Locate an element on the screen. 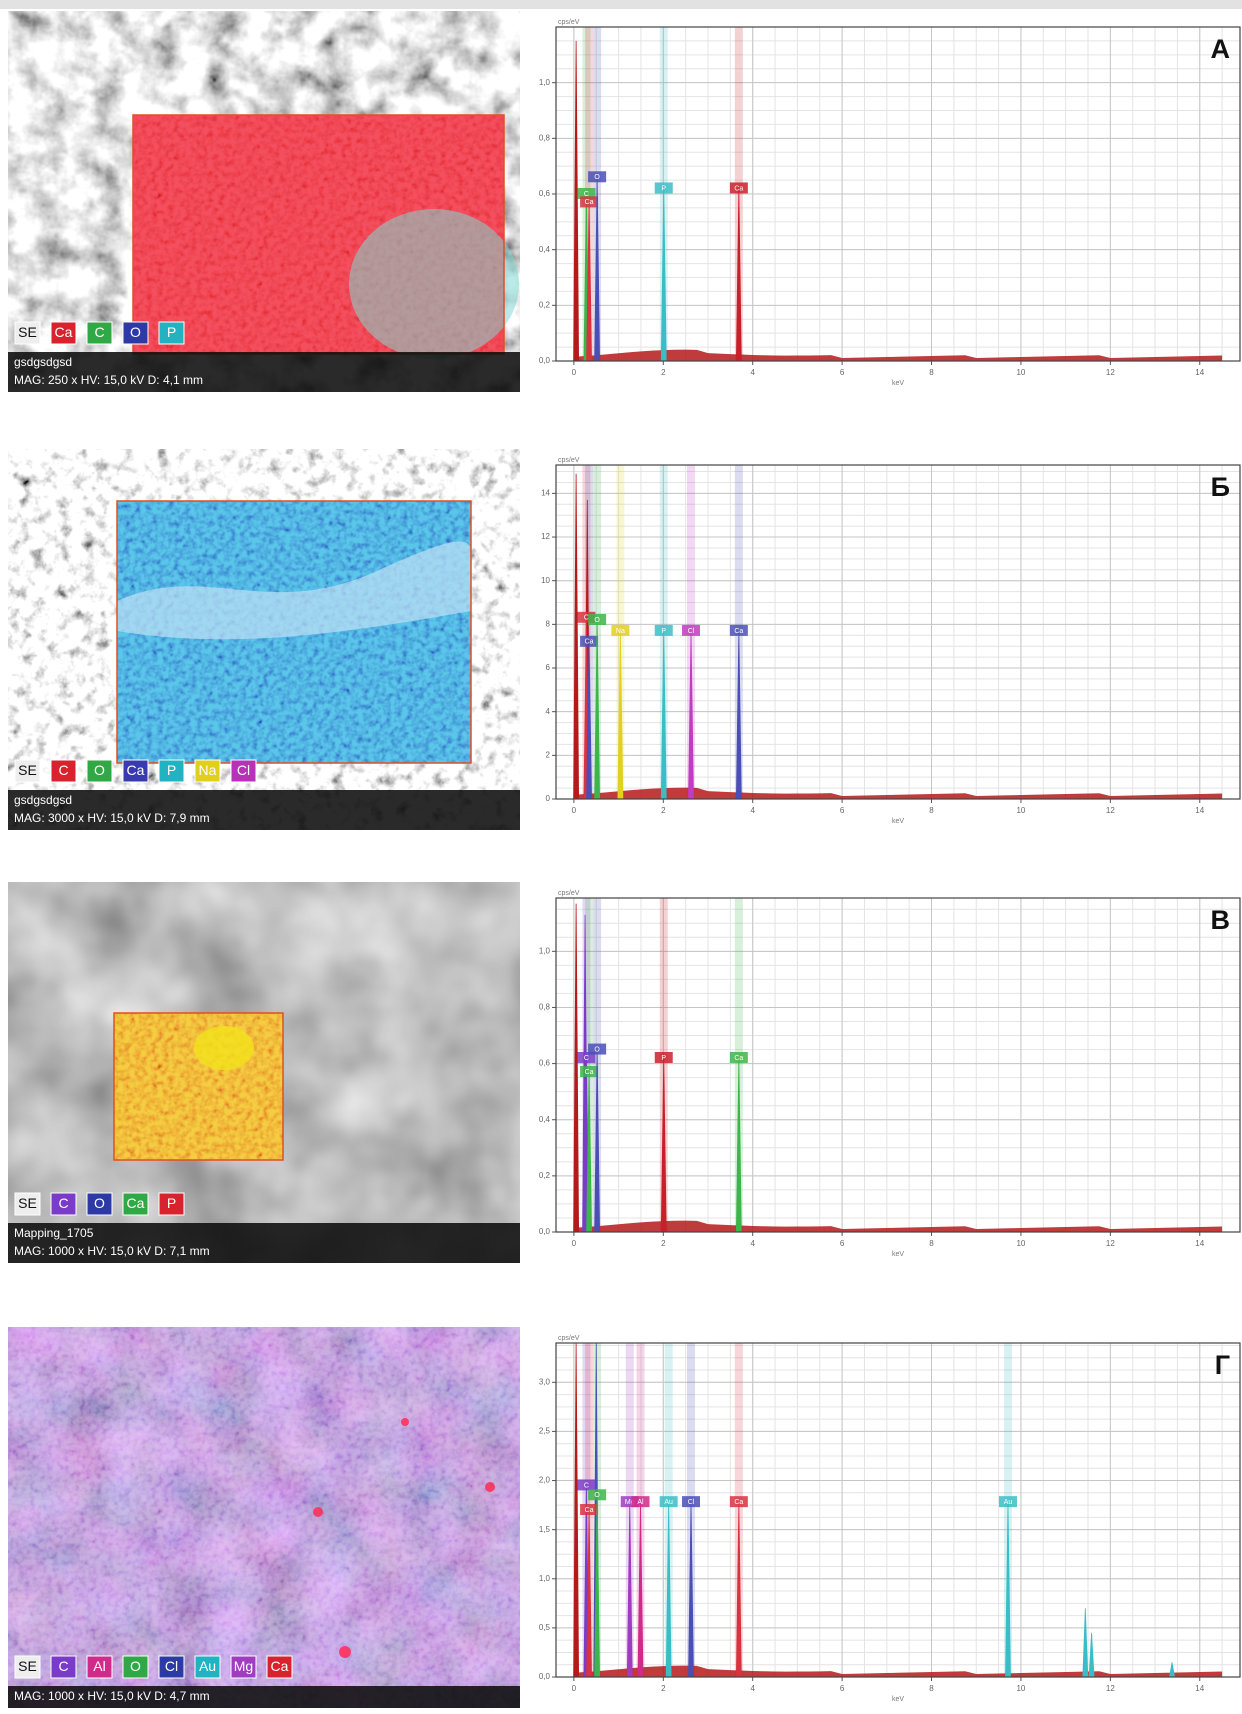 This screenshot has height=1714, width=1242. panel-label: Г is located at coordinates (1222, 1365).